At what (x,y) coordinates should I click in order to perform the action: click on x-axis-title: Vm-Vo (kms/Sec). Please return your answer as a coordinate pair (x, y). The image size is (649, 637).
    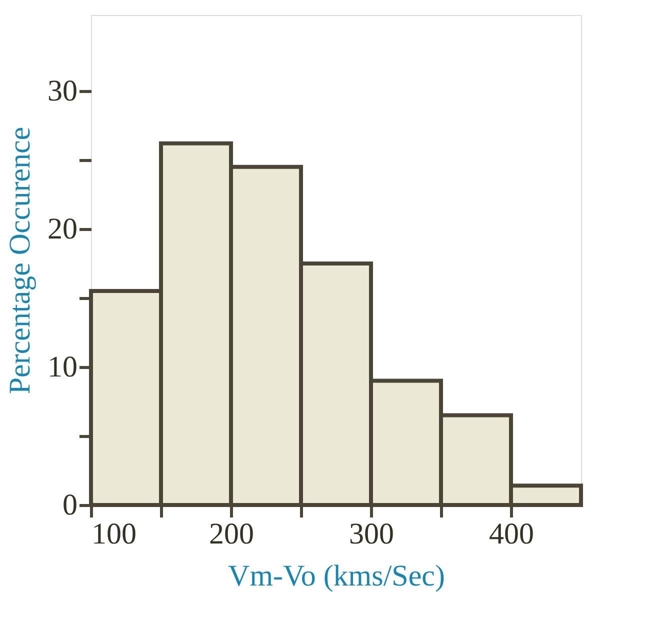
    Looking at the image, I should click on (336, 576).